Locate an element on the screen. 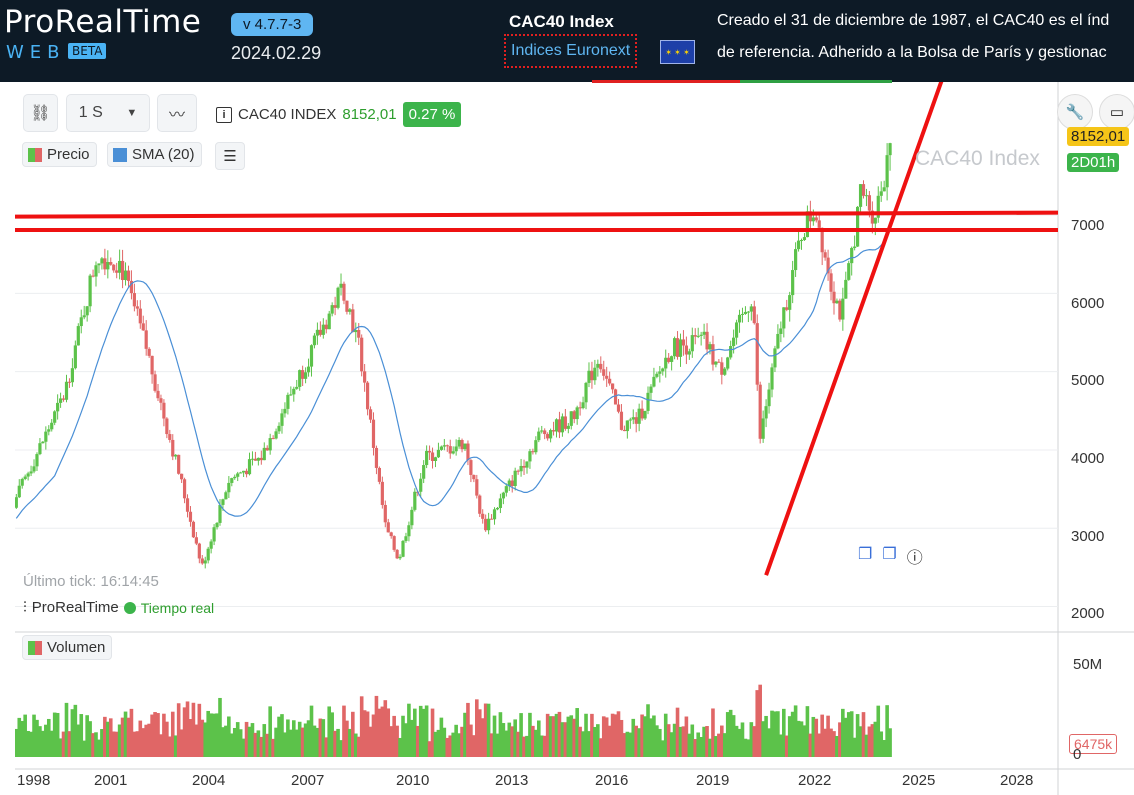  link-chart-button: ⛓ is located at coordinates (40, 113).